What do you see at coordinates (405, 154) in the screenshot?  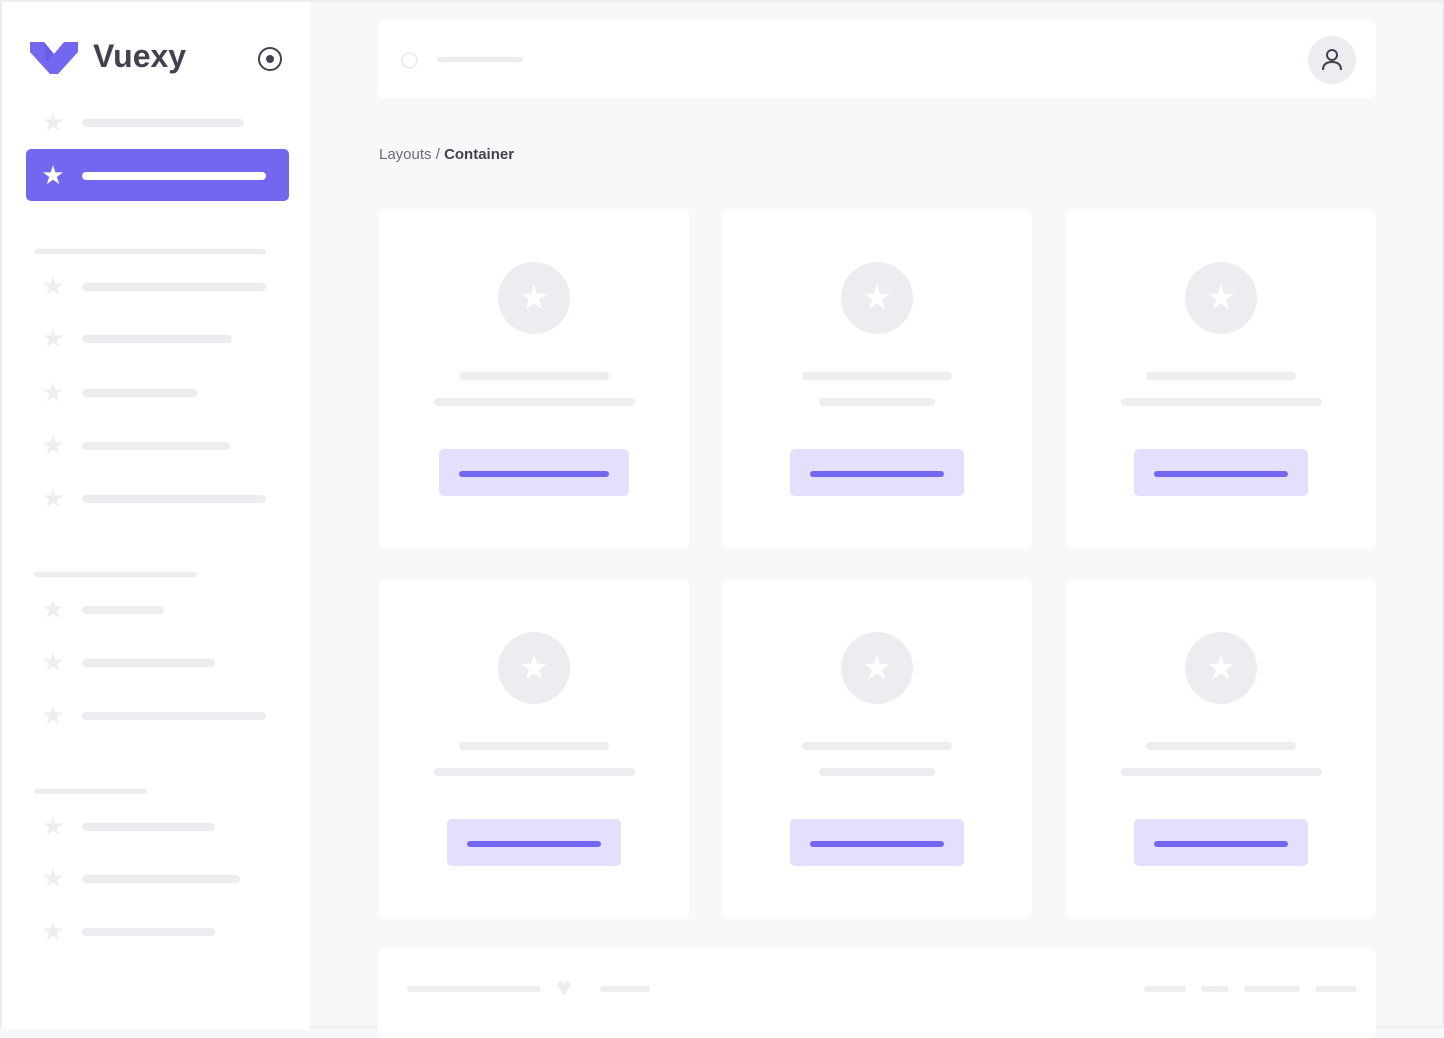 I see `breadcrumb-parent: Layouts` at bounding box center [405, 154].